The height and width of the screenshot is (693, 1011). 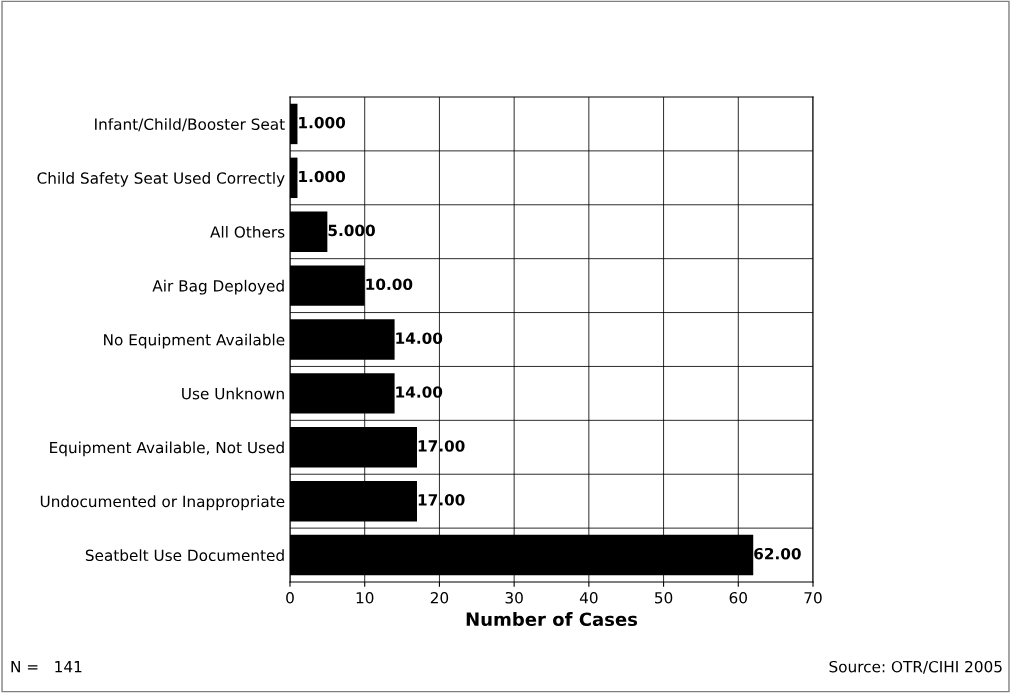 What do you see at coordinates (588, 597) in the screenshot?
I see `x-tick-label: 40` at bounding box center [588, 597].